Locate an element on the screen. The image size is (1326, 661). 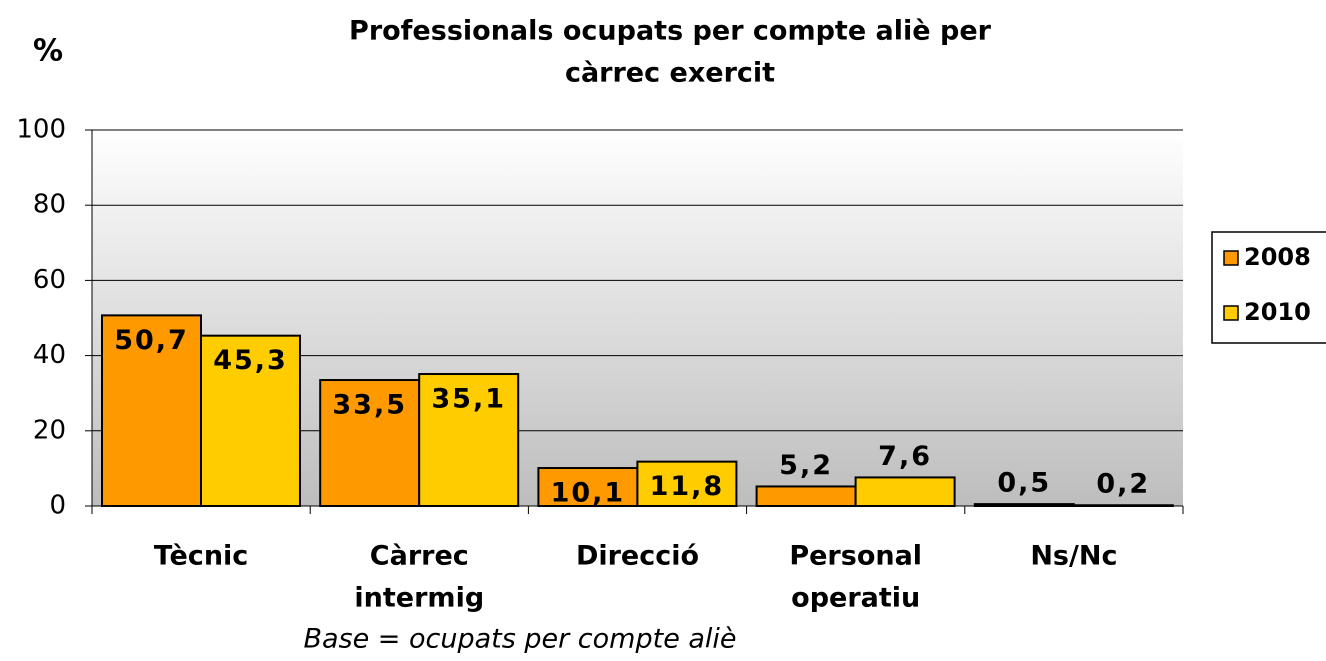
data-label: 45,3 is located at coordinates (250, 360).